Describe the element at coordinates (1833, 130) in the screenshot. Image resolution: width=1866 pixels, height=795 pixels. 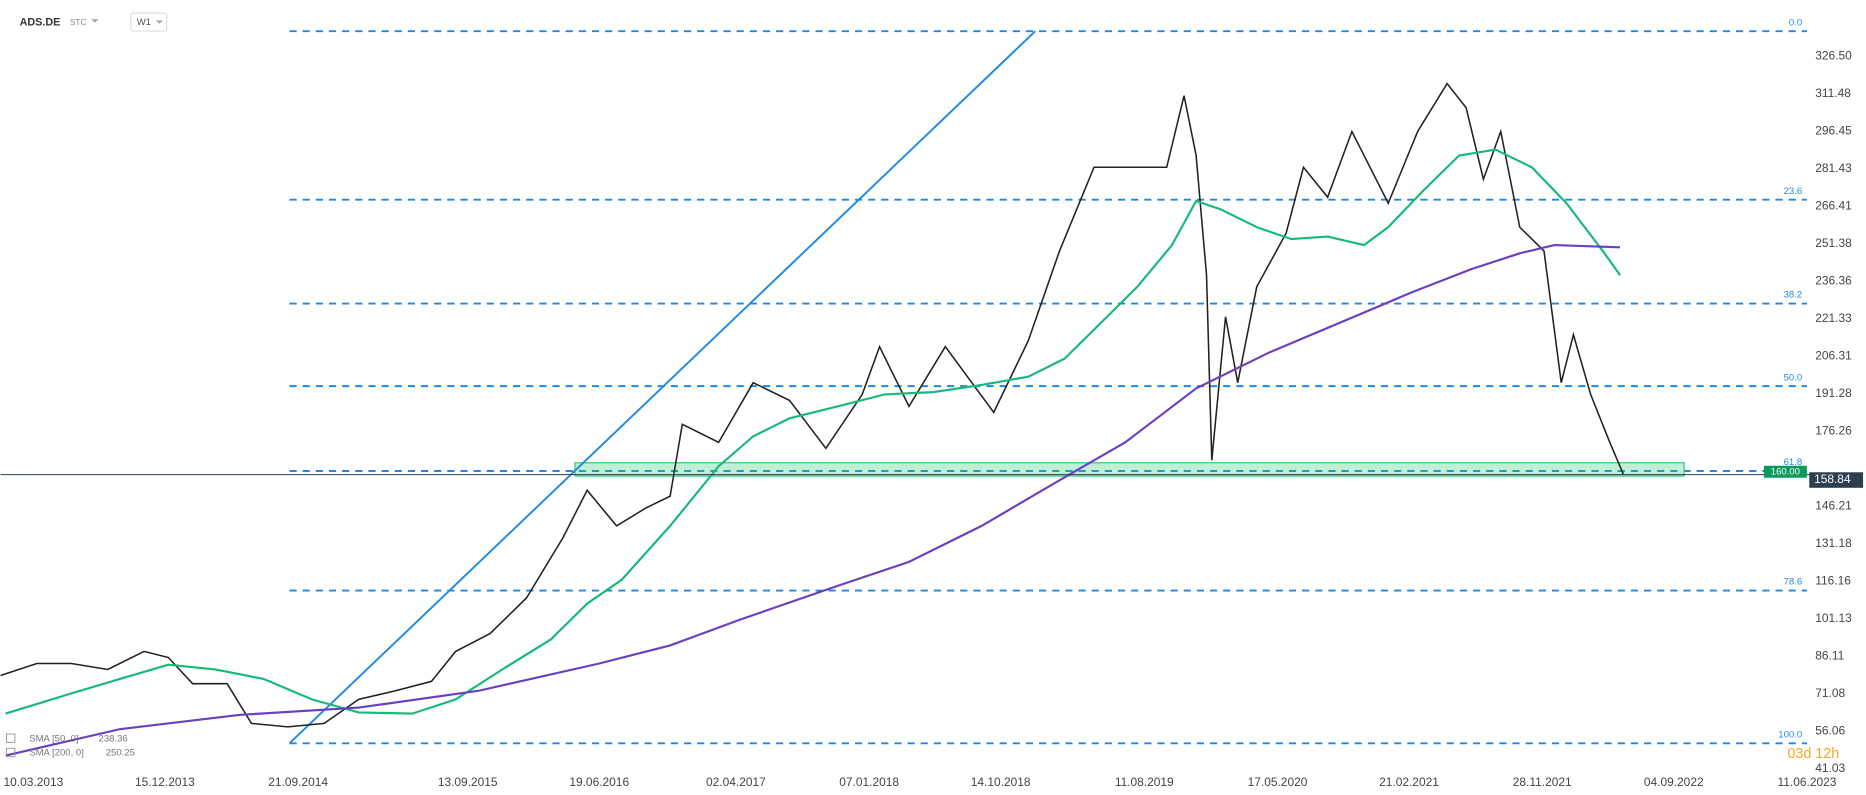
I see `y-tick-label: 296.45` at that location.